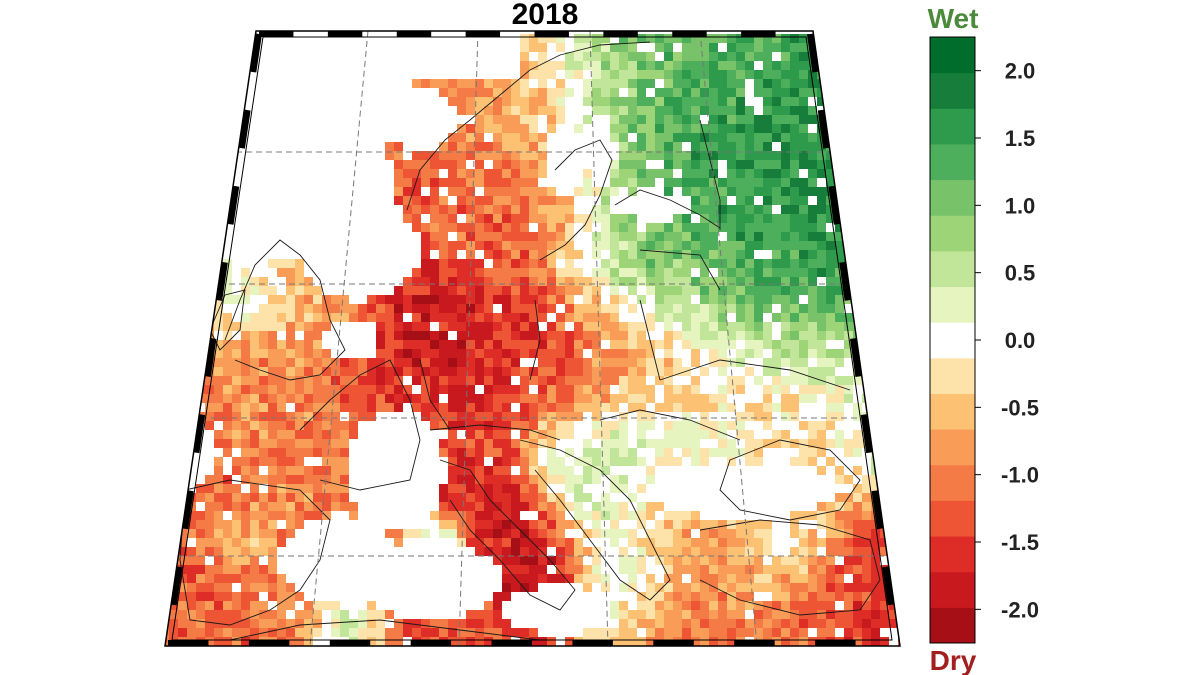 This screenshot has height=675, width=1200. Describe the element at coordinates (1020, 71) in the screenshot. I see `colorbar-tick-label: 2.0` at that location.